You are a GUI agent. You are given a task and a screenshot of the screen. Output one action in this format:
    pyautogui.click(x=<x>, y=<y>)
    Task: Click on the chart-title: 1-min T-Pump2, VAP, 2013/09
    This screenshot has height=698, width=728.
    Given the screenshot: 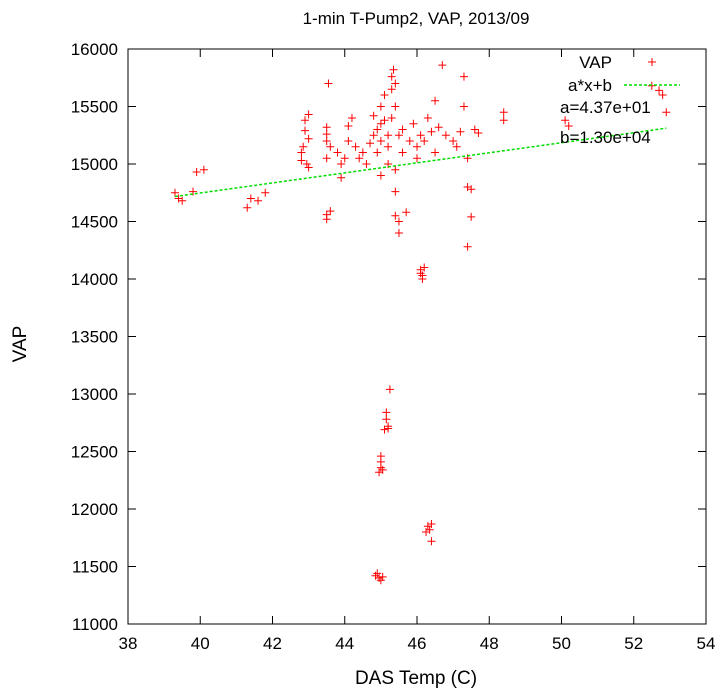 What is the action you would take?
    pyautogui.click(x=416, y=18)
    